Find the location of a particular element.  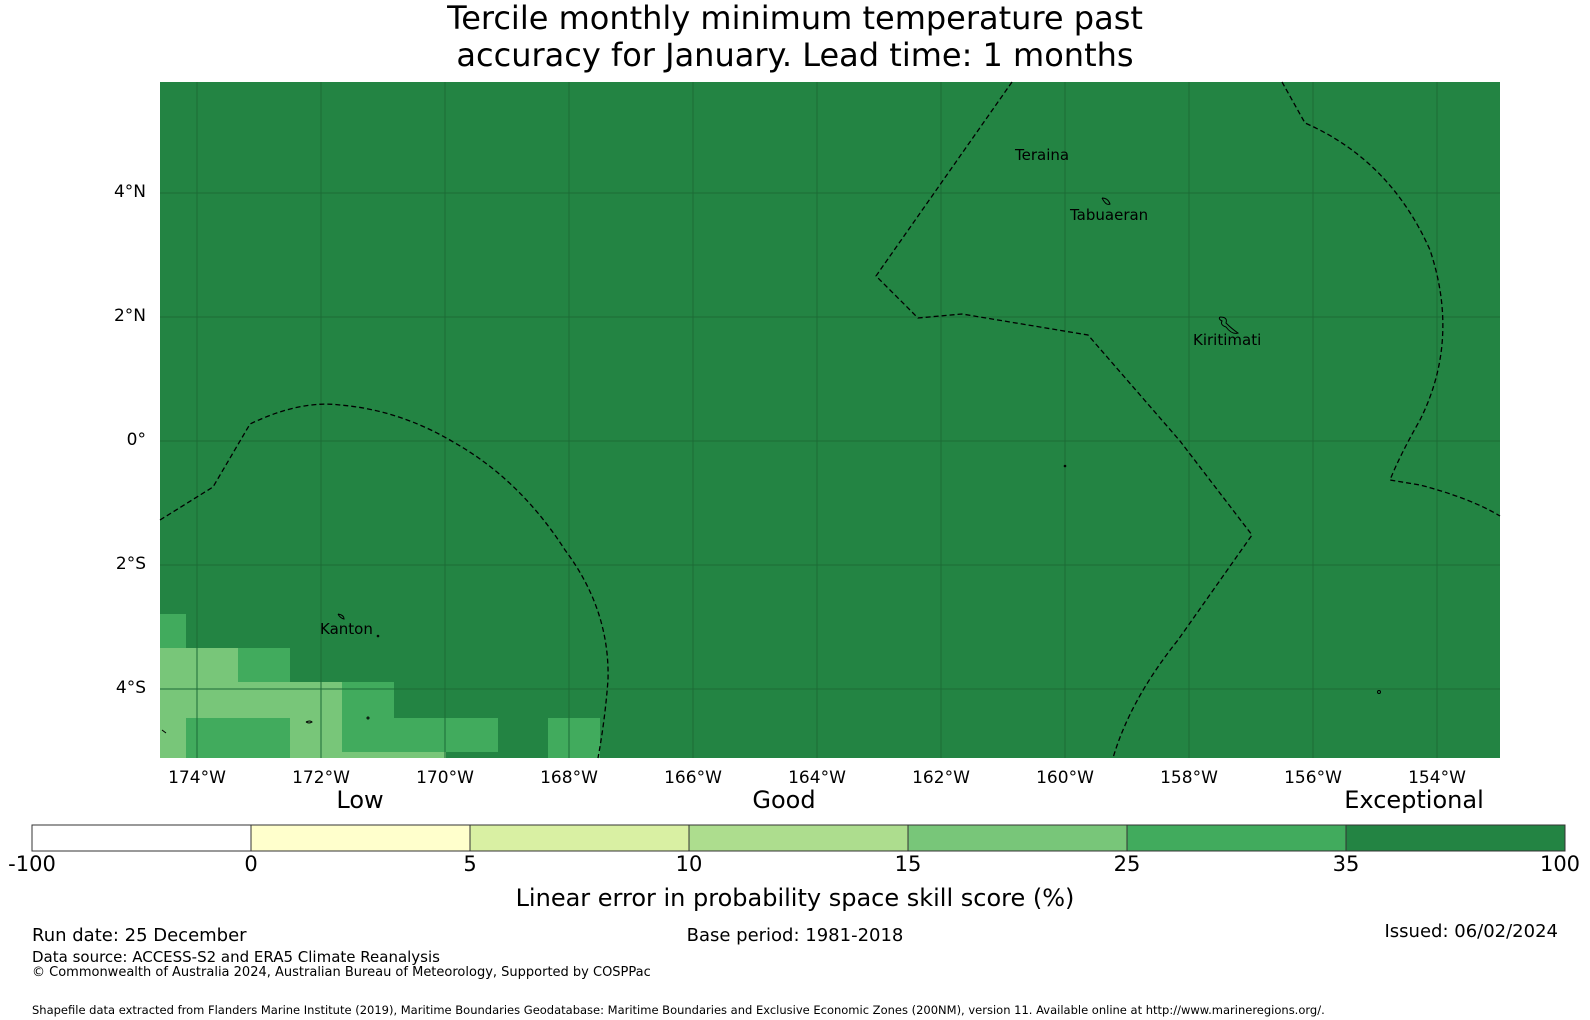

colorbar-tick: -100 is located at coordinates (32, 864).